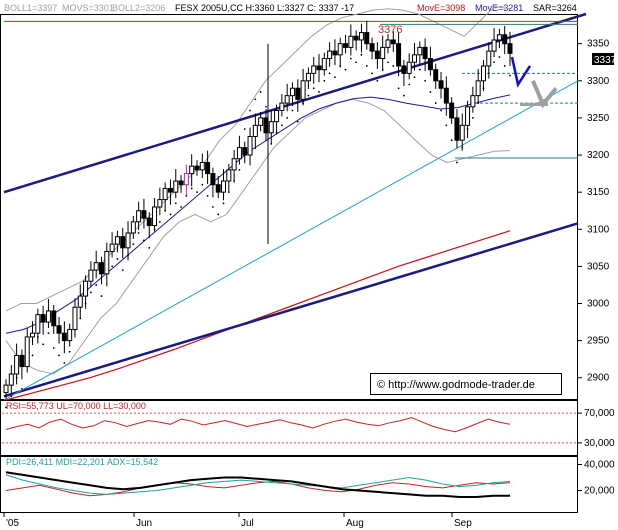 The height and width of the screenshot is (530, 618). What do you see at coordinates (264, 8) in the screenshot?
I see `header-instrument: FESX 2005U,CC H:3360 L:3327 C: 3337 -17` at bounding box center [264, 8].